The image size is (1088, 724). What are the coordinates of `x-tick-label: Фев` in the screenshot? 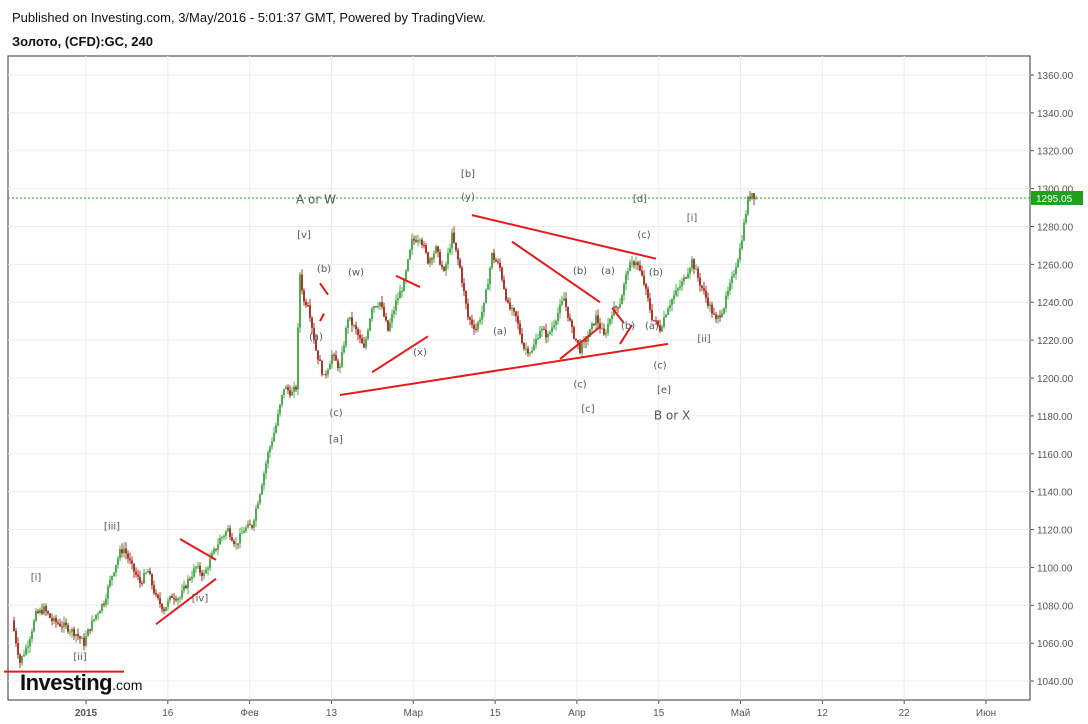 It's located at (249, 713).